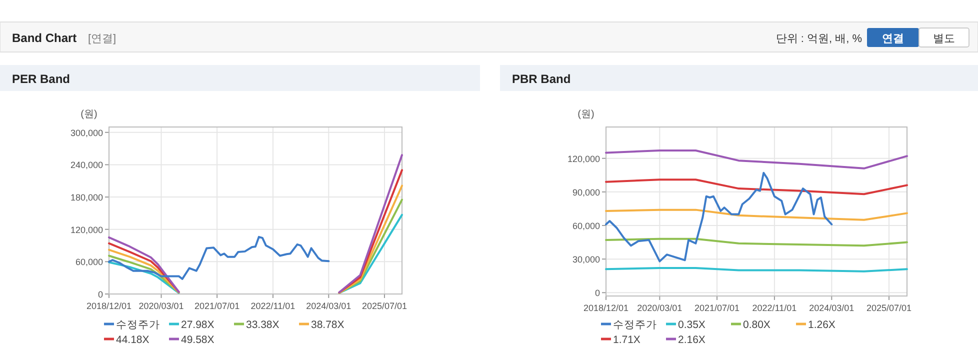  Describe the element at coordinates (197, 340) in the screenshot. I see `legend-label: 49.58X` at that location.